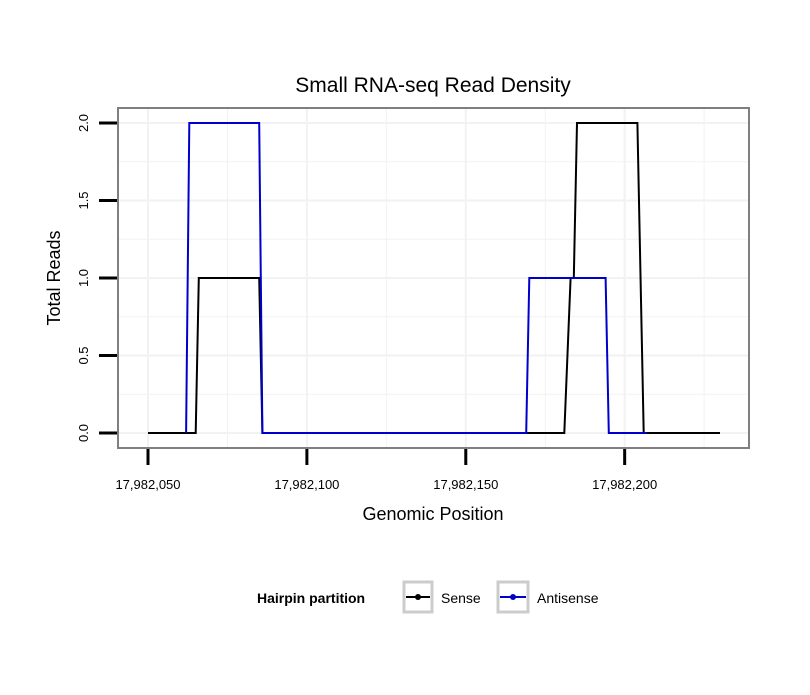  Describe the element at coordinates (465, 484) in the screenshot. I see `x-tick-label: 17,982,150` at that location.